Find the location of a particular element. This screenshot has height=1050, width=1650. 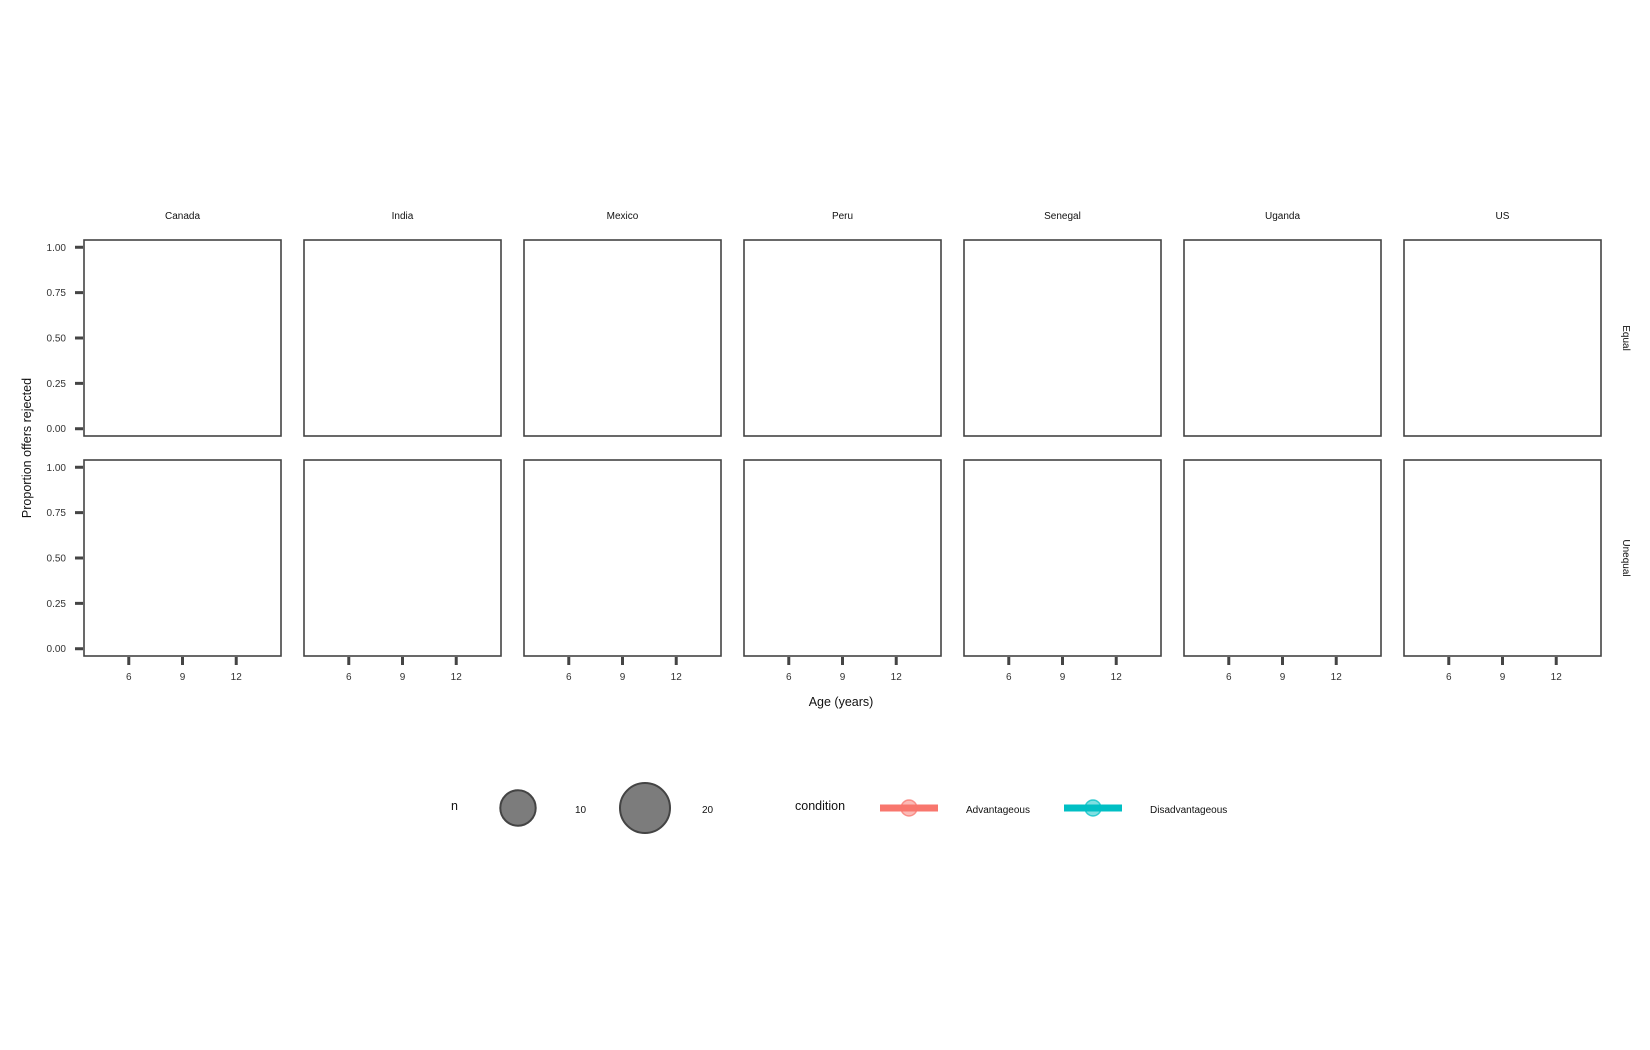

strip-label-mexico: Mexico is located at coordinates (623, 216).